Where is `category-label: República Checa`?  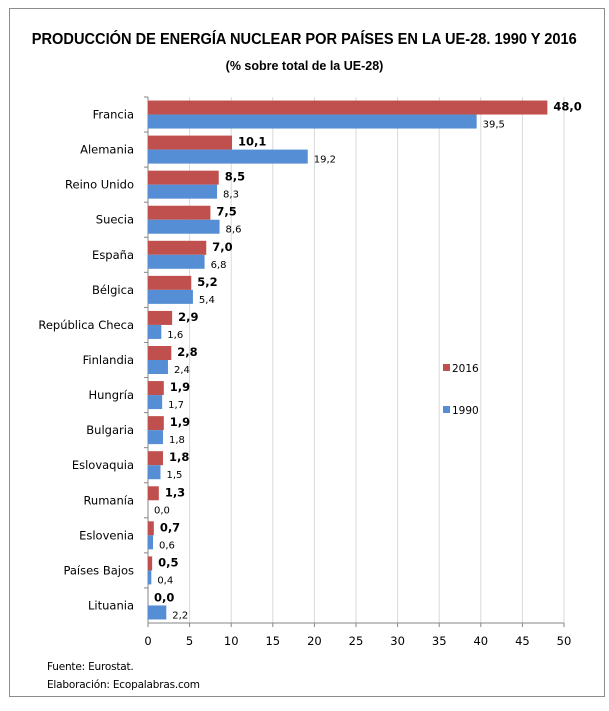 category-label: República Checa is located at coordinates (86, 325).